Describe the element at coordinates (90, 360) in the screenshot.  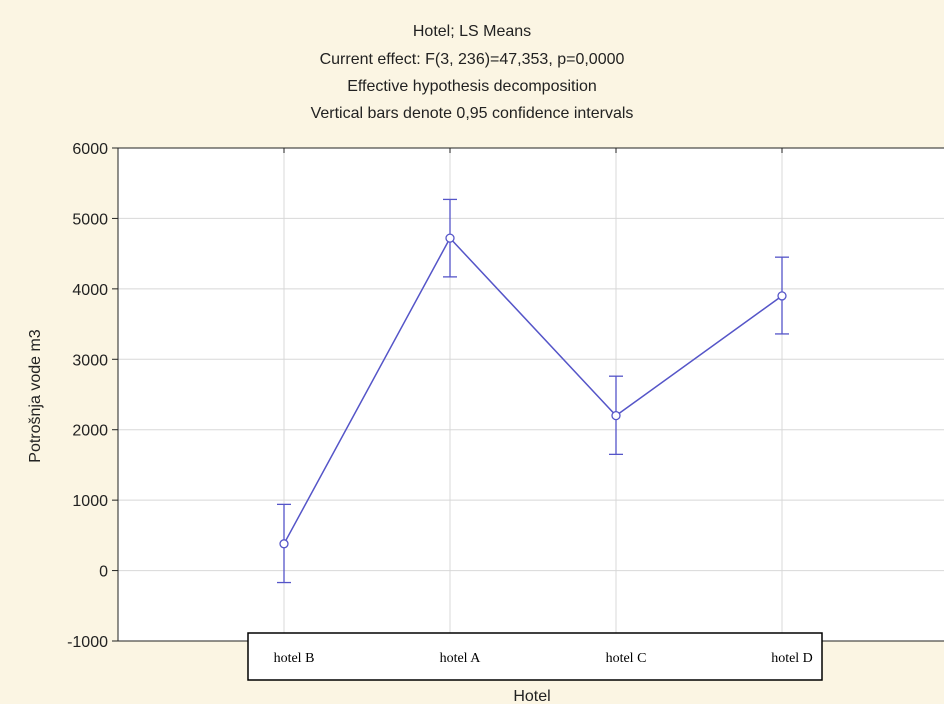
I see `y-tick-label: 3000` at that location.